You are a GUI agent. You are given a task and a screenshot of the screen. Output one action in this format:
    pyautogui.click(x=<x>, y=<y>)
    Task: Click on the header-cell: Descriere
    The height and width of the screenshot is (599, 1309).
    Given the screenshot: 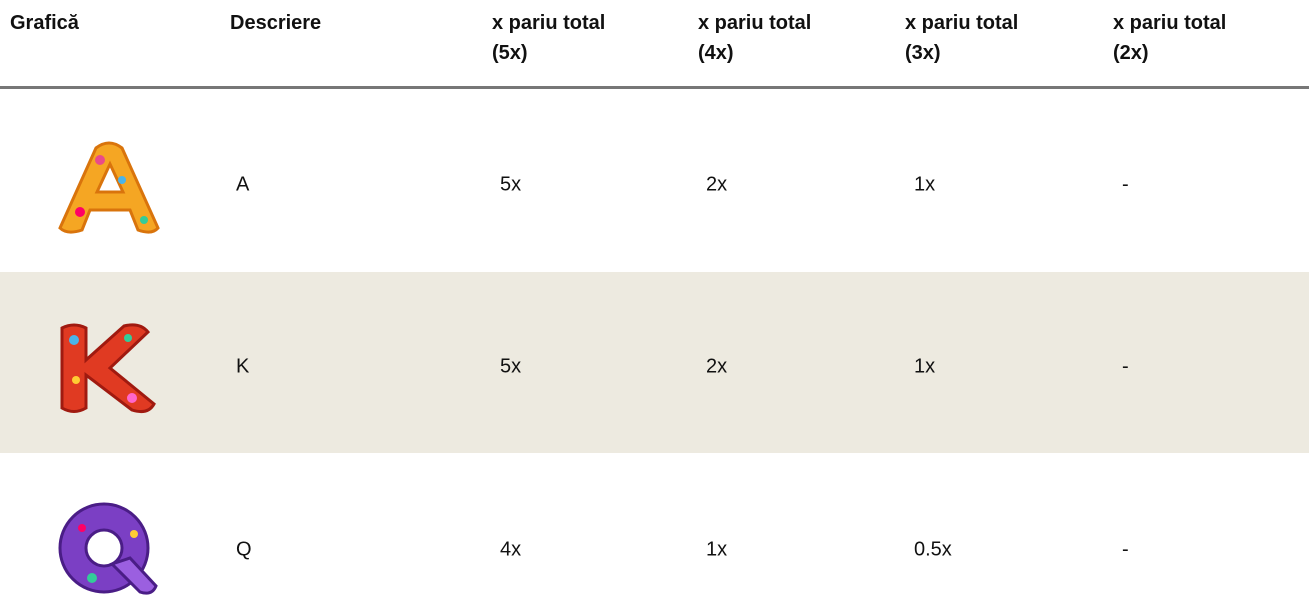 What is the action you would take?
    pyautogui.click(x=276, y=23)
    